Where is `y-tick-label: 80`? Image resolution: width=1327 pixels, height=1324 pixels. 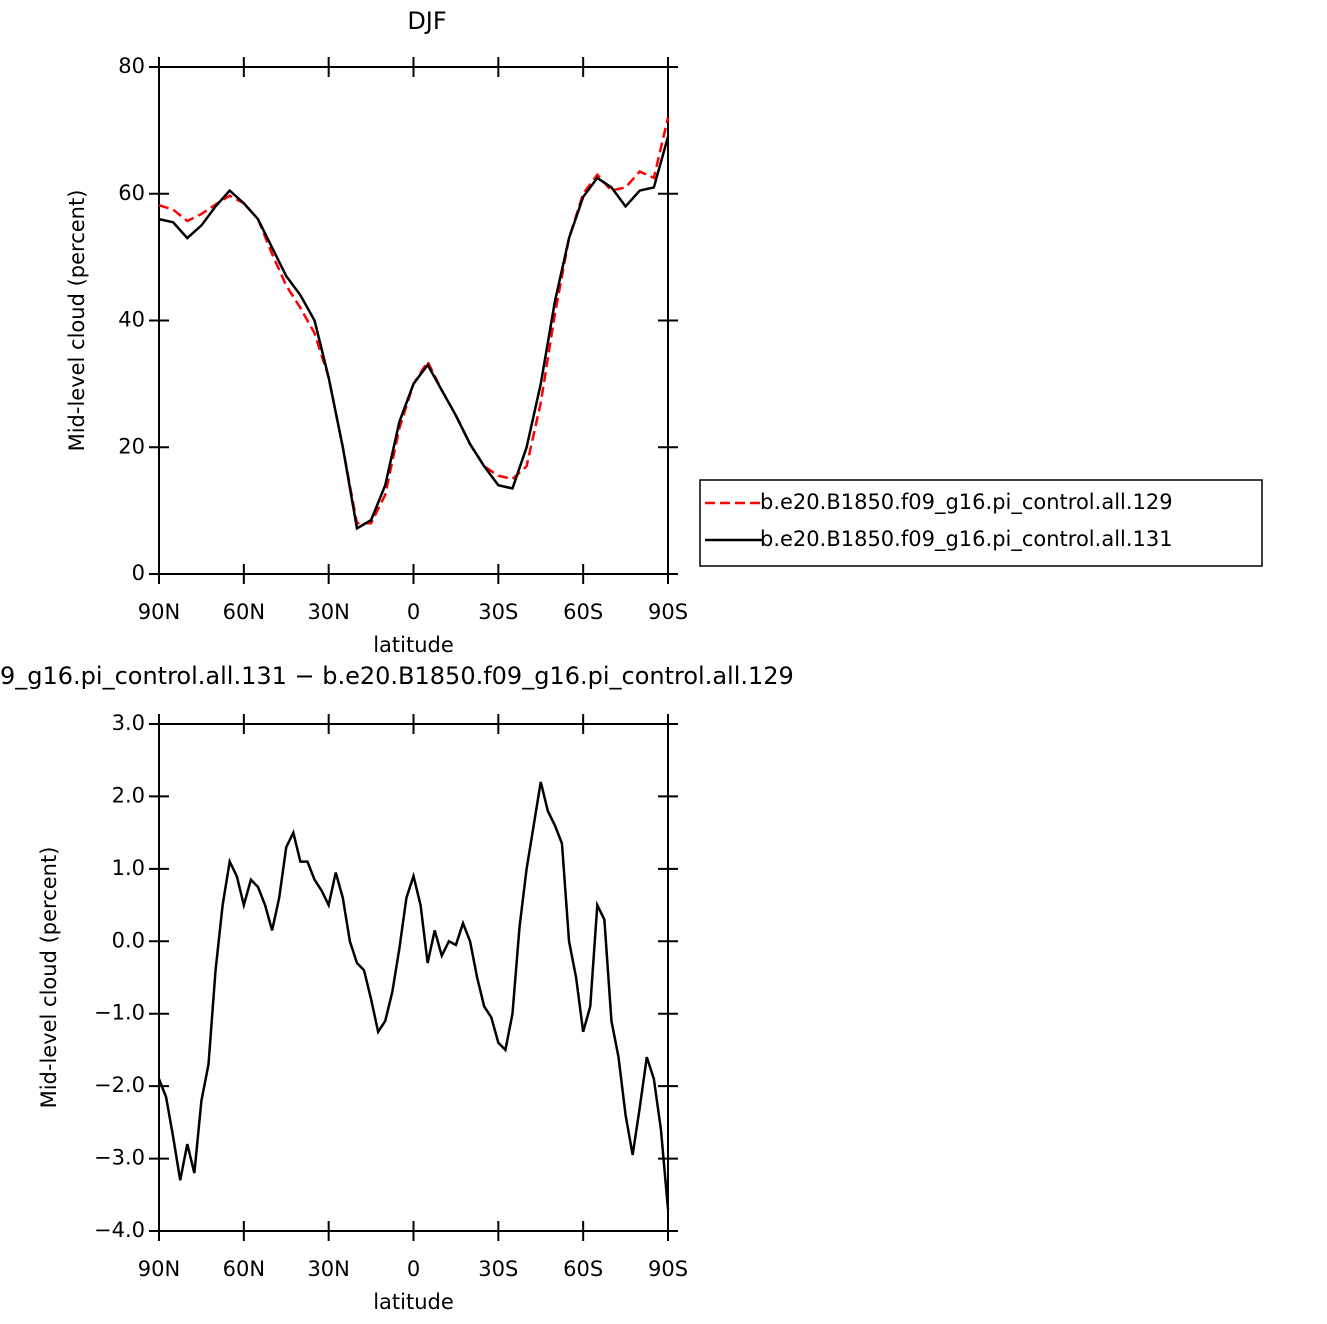 y-tick-label: 80 is located at coordinates (131, 66).